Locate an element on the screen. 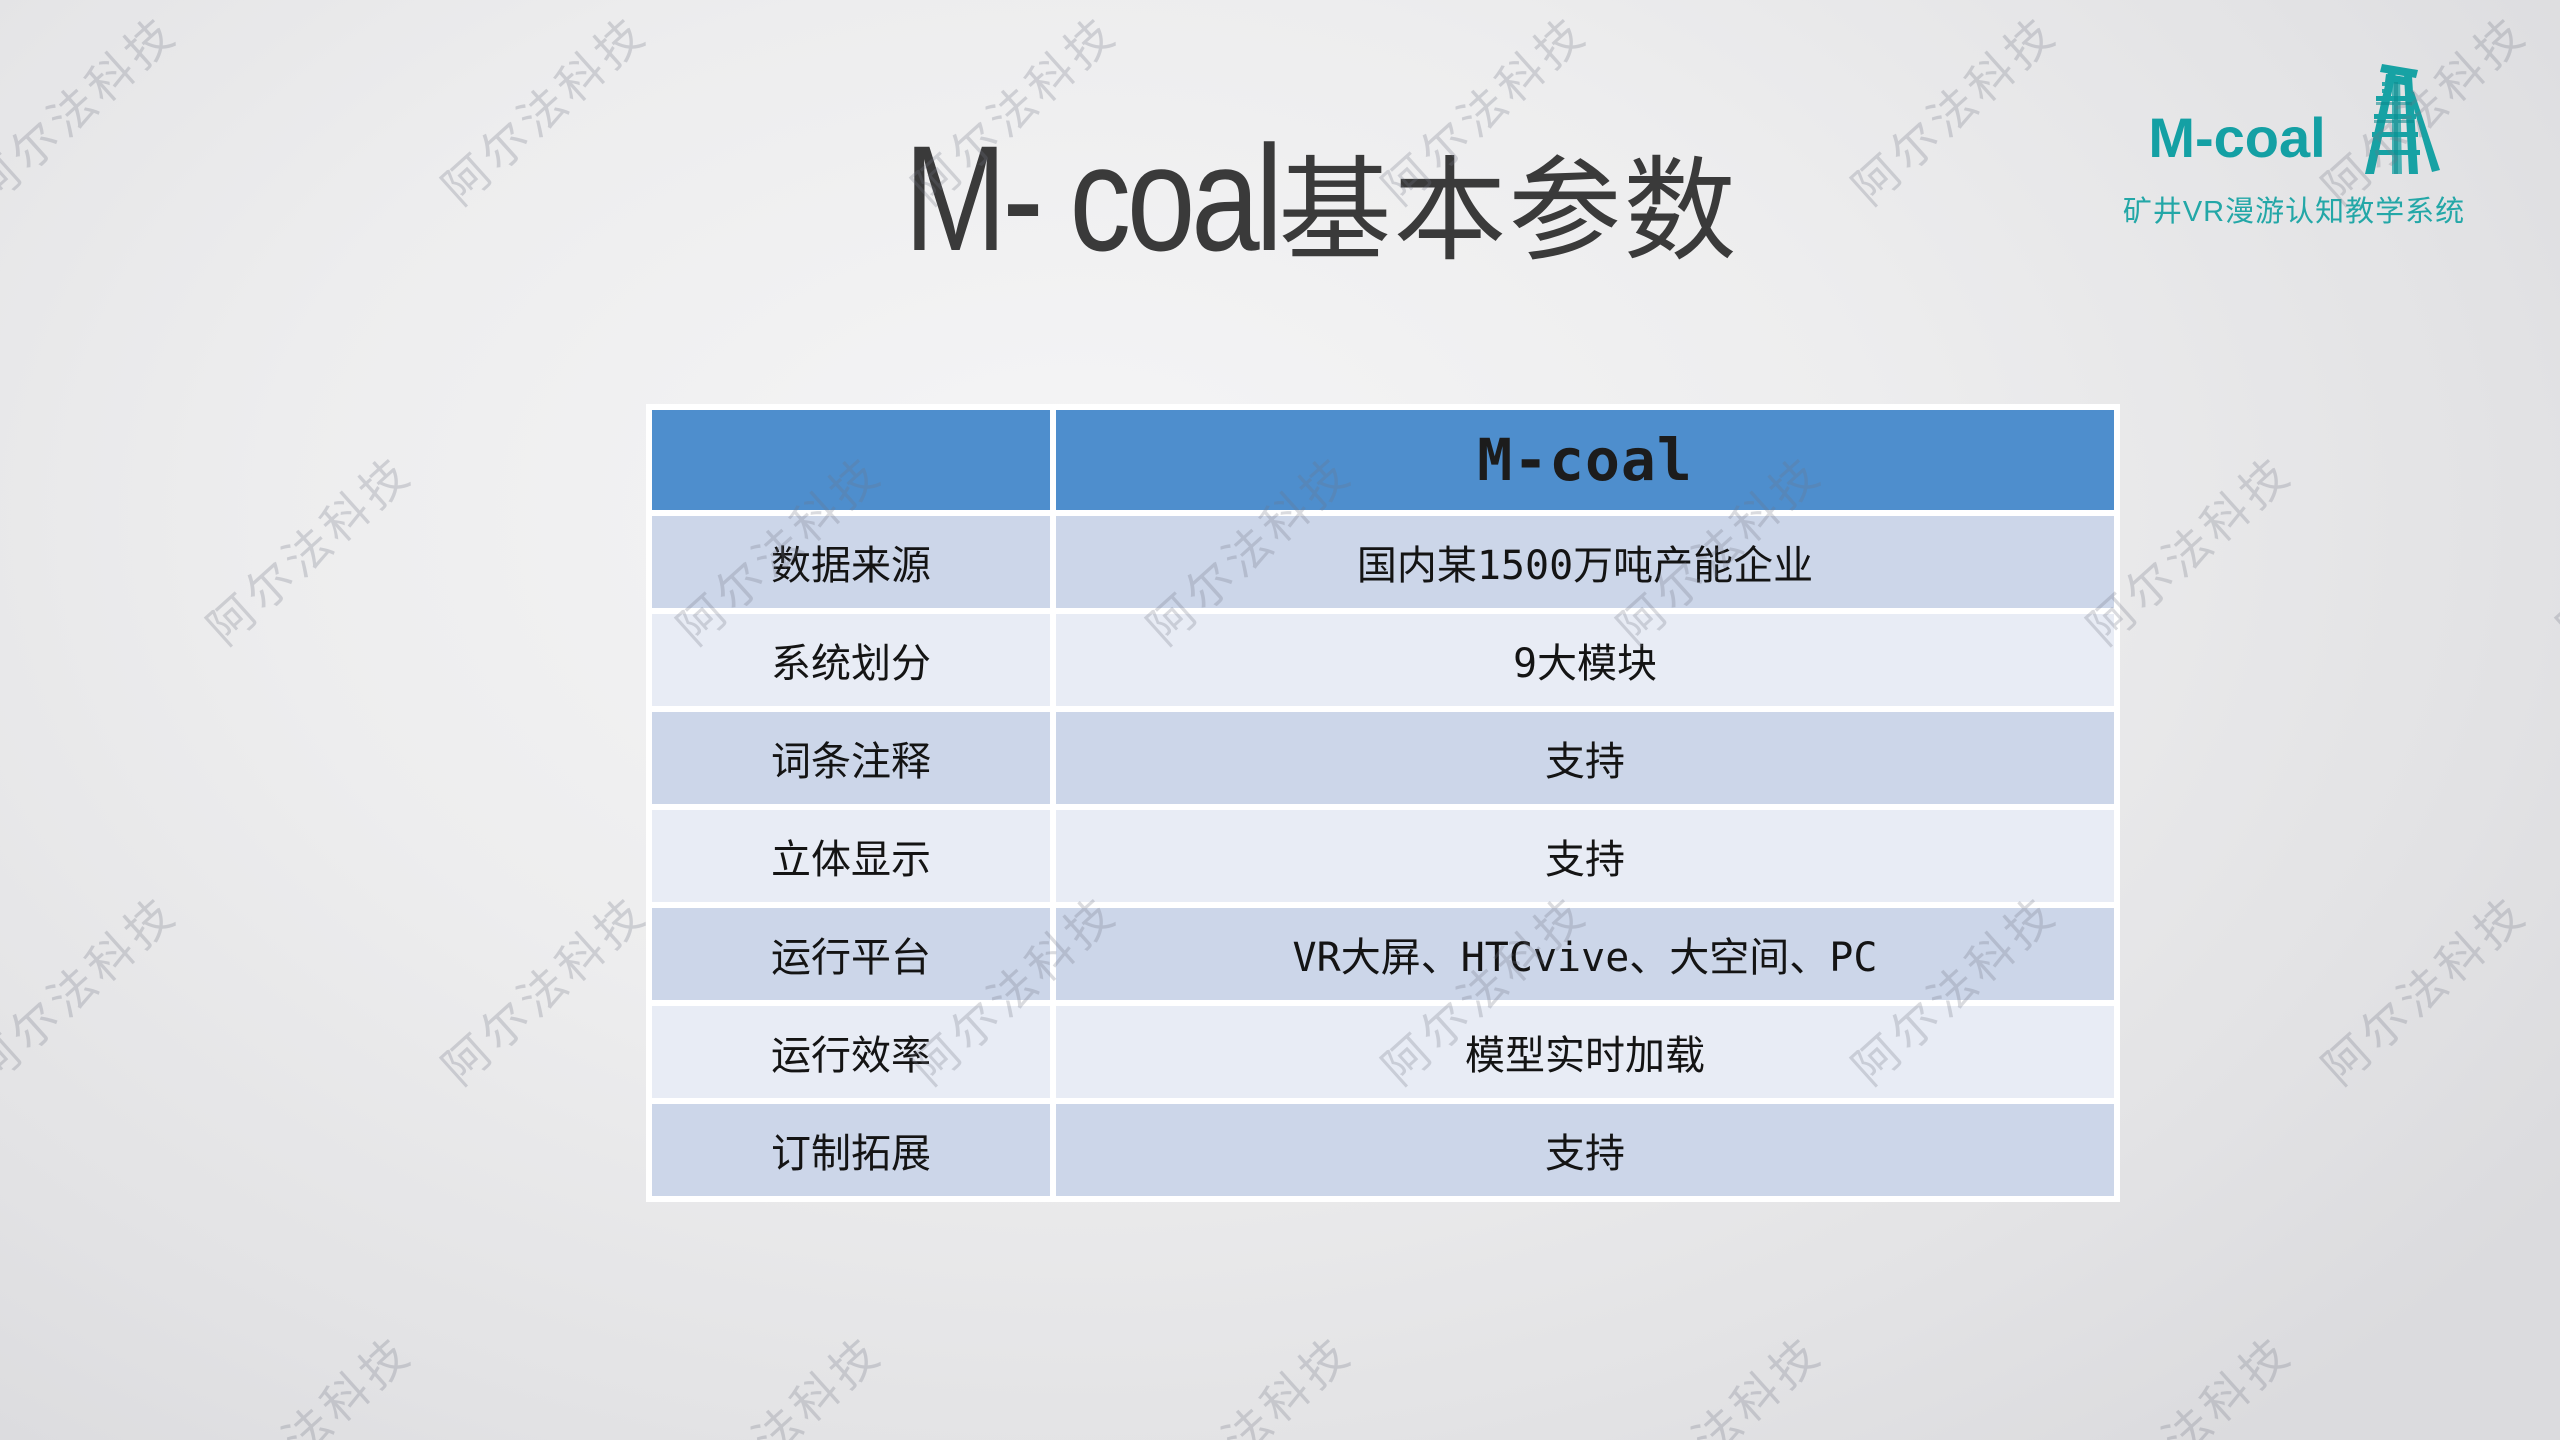 The height and width of the screenshot is (1440, 2560). page-title: M- coal 基本参数 is located at coordinates (1280, 198).